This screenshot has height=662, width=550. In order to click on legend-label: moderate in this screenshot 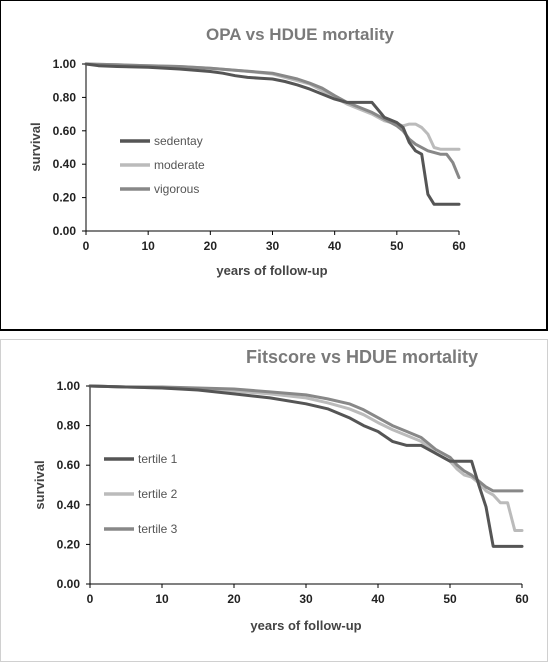, I will do `click(179, 165)`.